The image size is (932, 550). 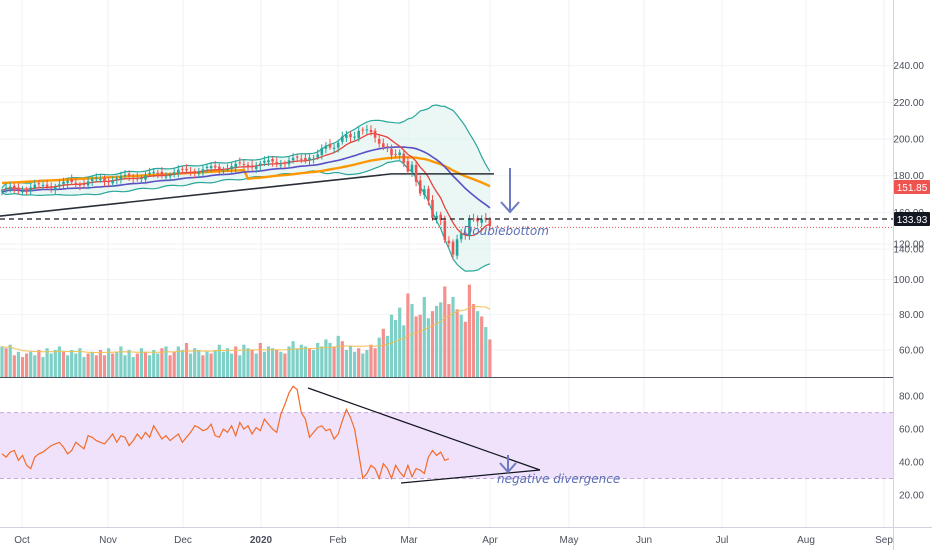 What do you see at coordinates (108, 540) in the screenshot?
I see `x-axis-tick-label: Nov` at bounding box center [108, 540].